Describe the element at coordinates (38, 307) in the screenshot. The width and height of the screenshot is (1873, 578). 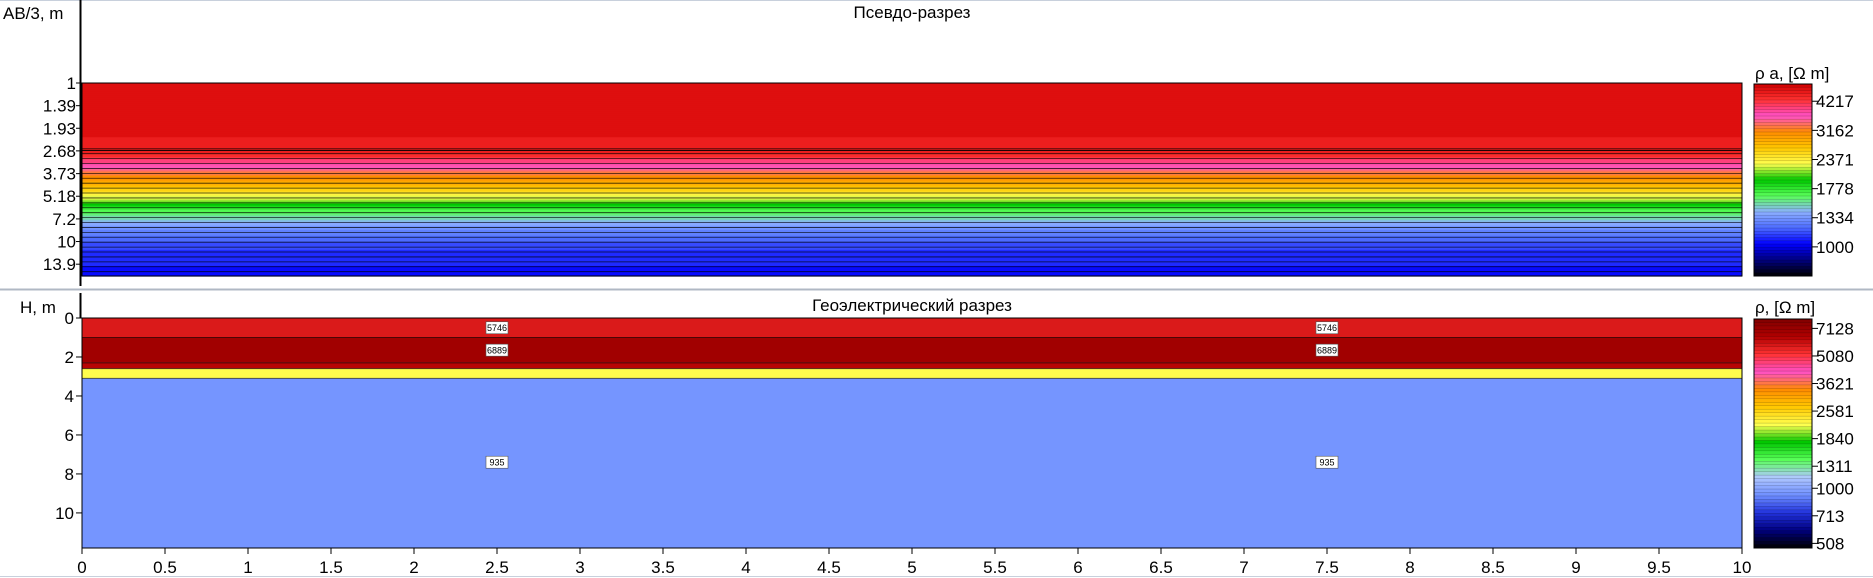
I see `geoelectric-section-ylabel: H, m` at that location.